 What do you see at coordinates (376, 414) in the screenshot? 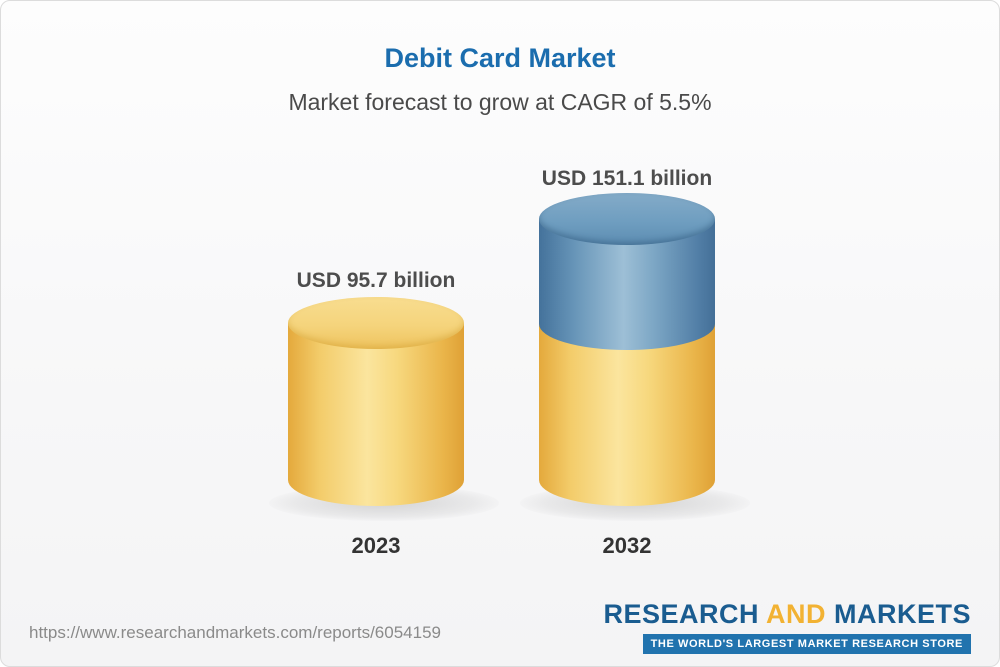
I see `bar-2023-cylinder-body` at bounding box center [376, 414].